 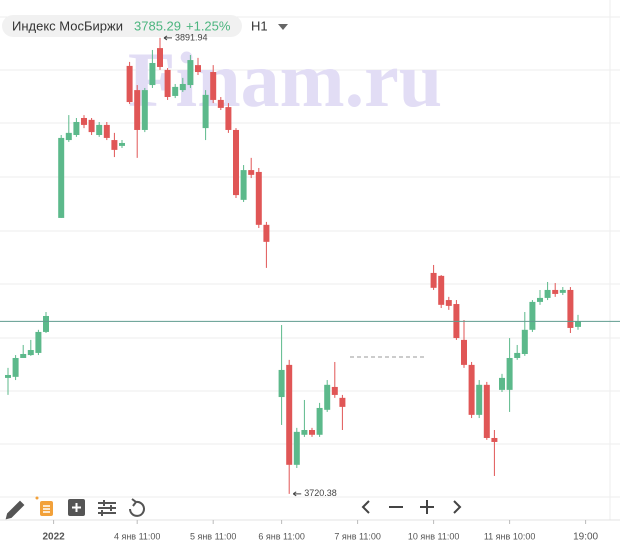 I want to click on undo, so click(x=137, y=507).